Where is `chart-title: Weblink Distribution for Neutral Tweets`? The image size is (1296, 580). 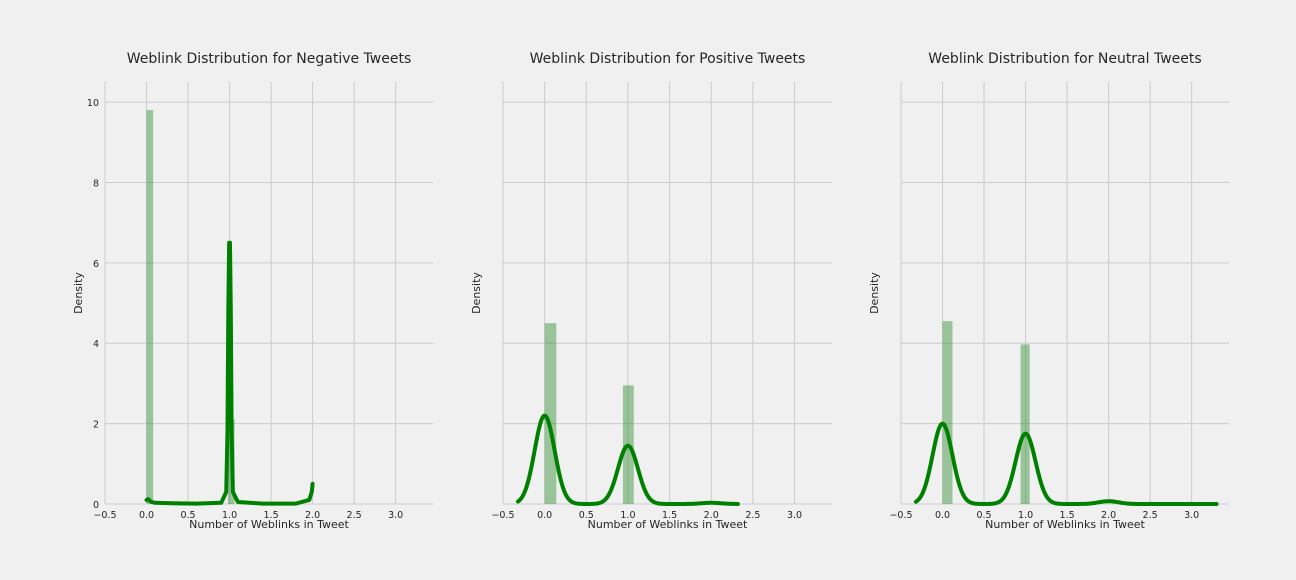 chart-title: Weblink Distribution for Neutral Tweets is located at coordinates (1064, 59).